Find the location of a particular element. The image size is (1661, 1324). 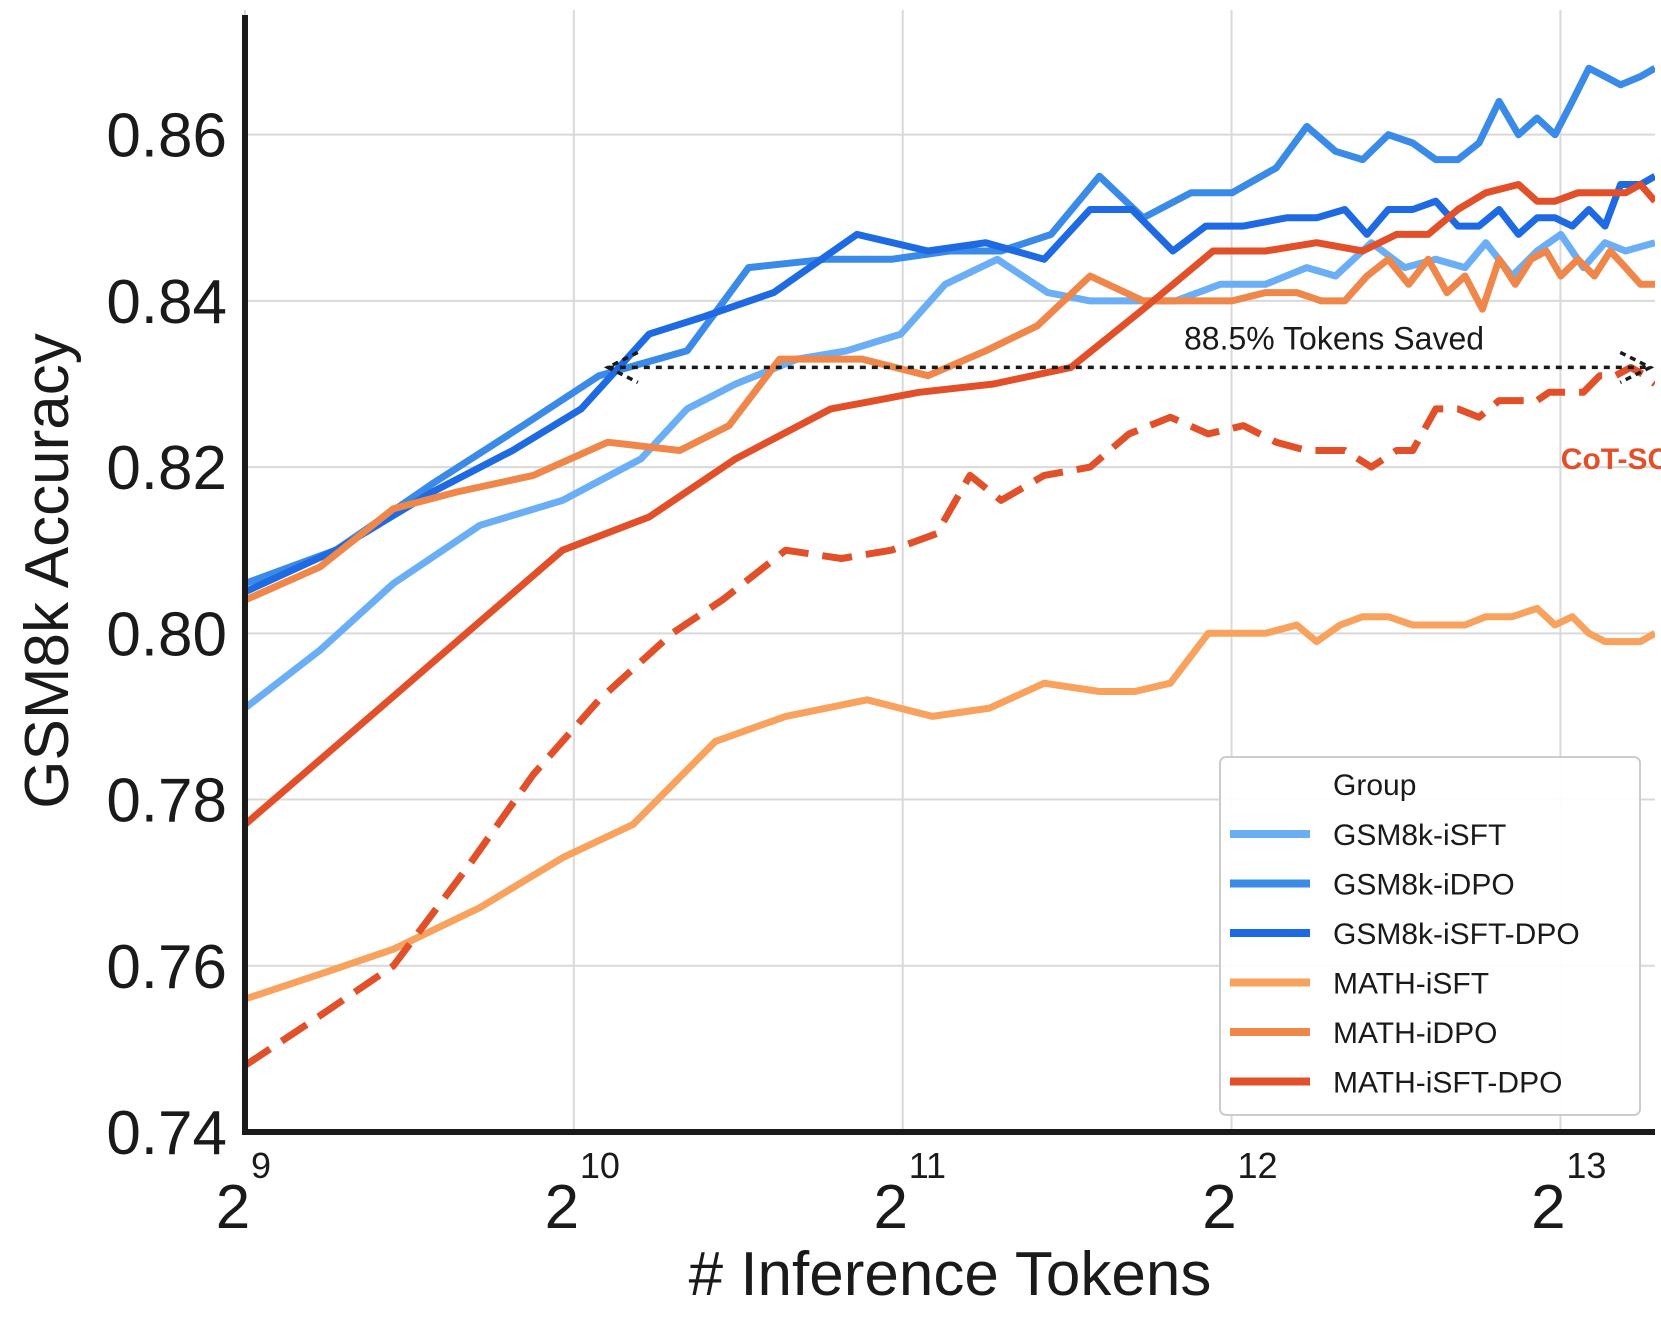

arrow-head-right is located at coordinates (1637, 367).